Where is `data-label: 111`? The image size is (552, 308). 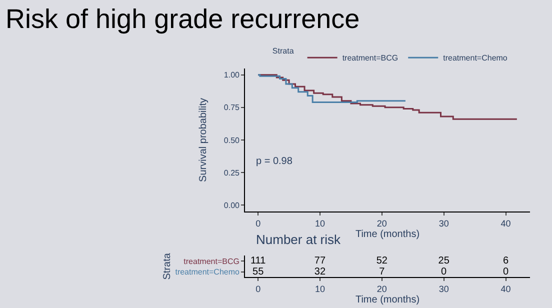
data-label: 111 is located at coordinates (258, 261).